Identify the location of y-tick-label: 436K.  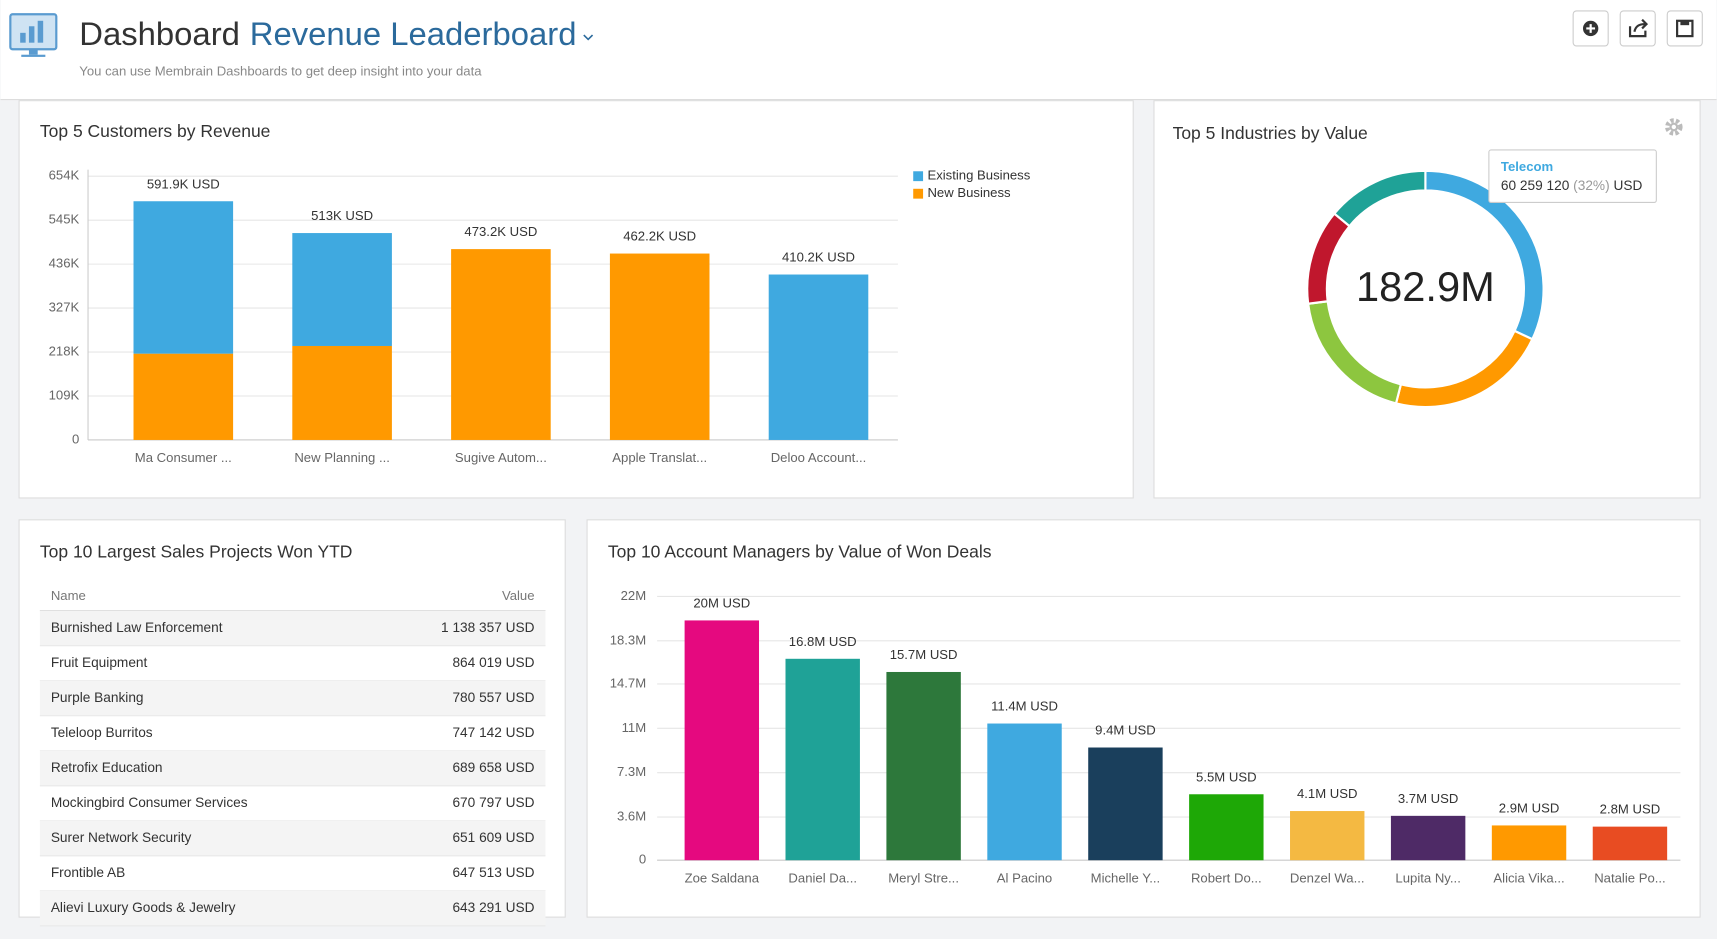
(64, 263).